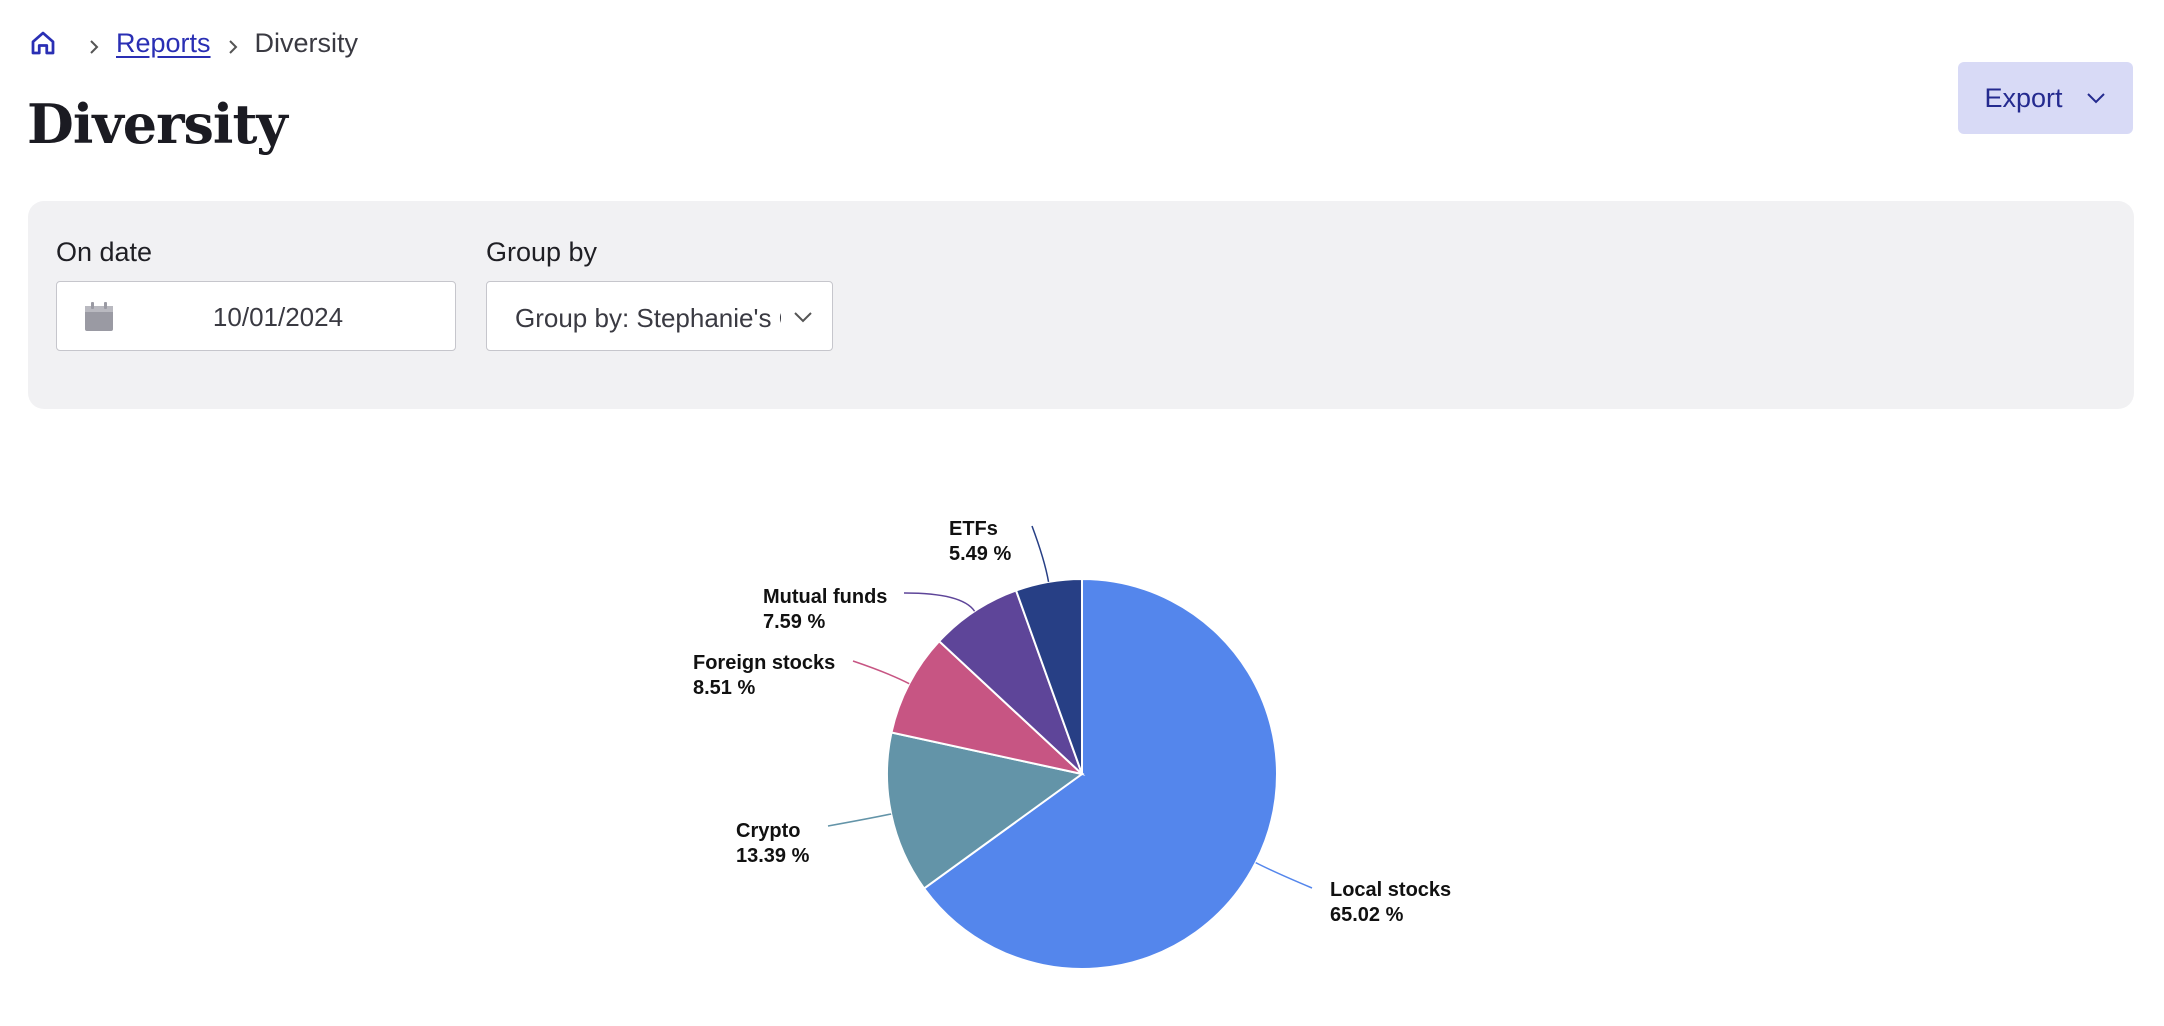 The height and width of the screenshot is (1026, 2164). Describe the element at coordinates (1390, 890) in the screenshot. I see `slice-label: Local stocks` at that location.